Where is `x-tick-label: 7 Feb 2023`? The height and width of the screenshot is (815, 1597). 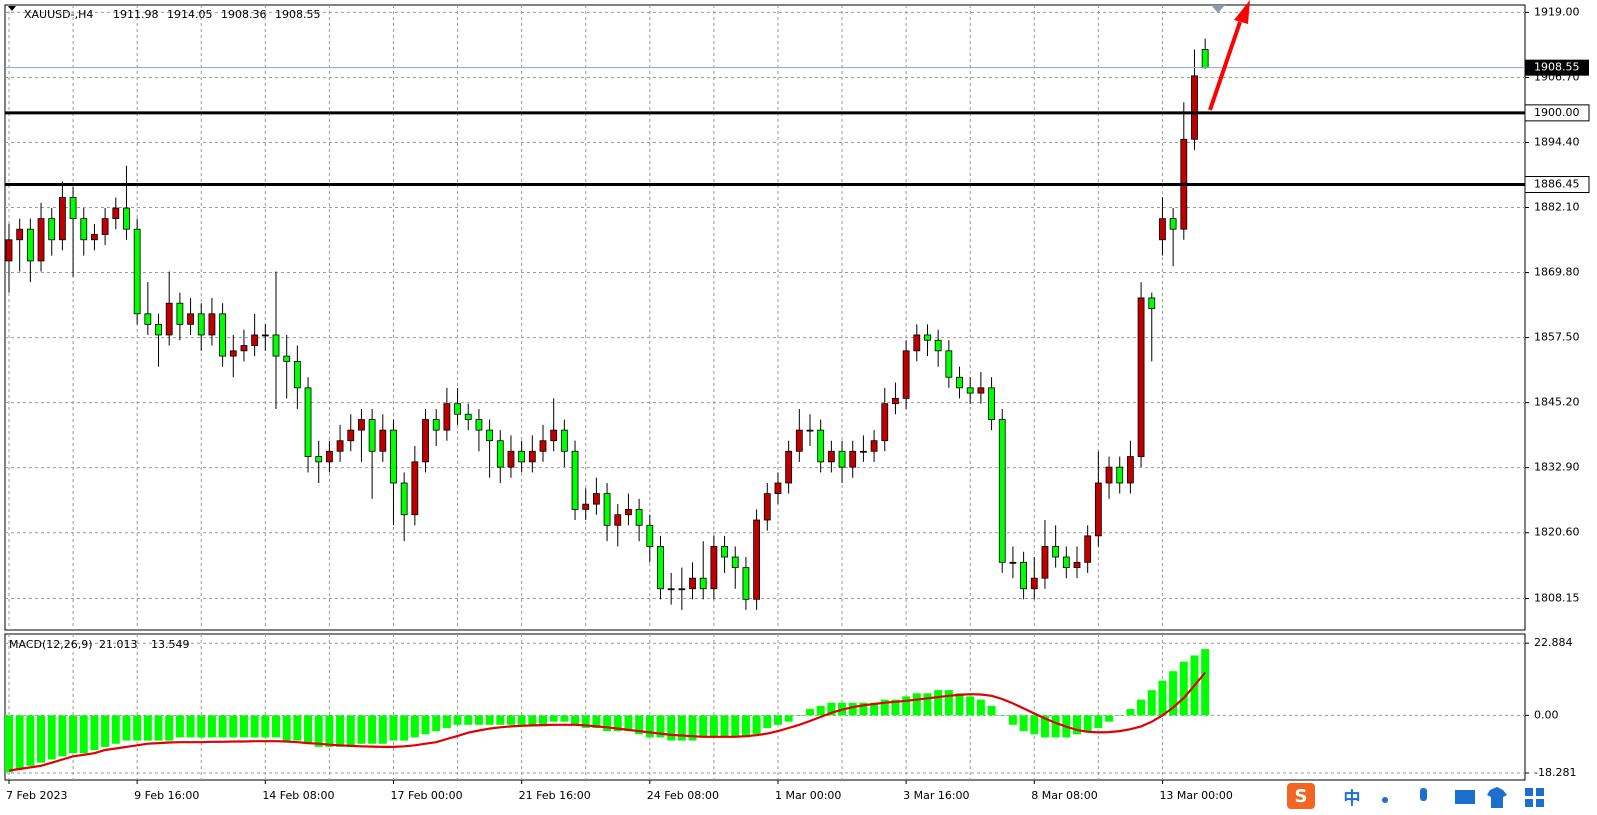 x-tick-label: 7 Feb 2023 is located at coordinates (36, 795).